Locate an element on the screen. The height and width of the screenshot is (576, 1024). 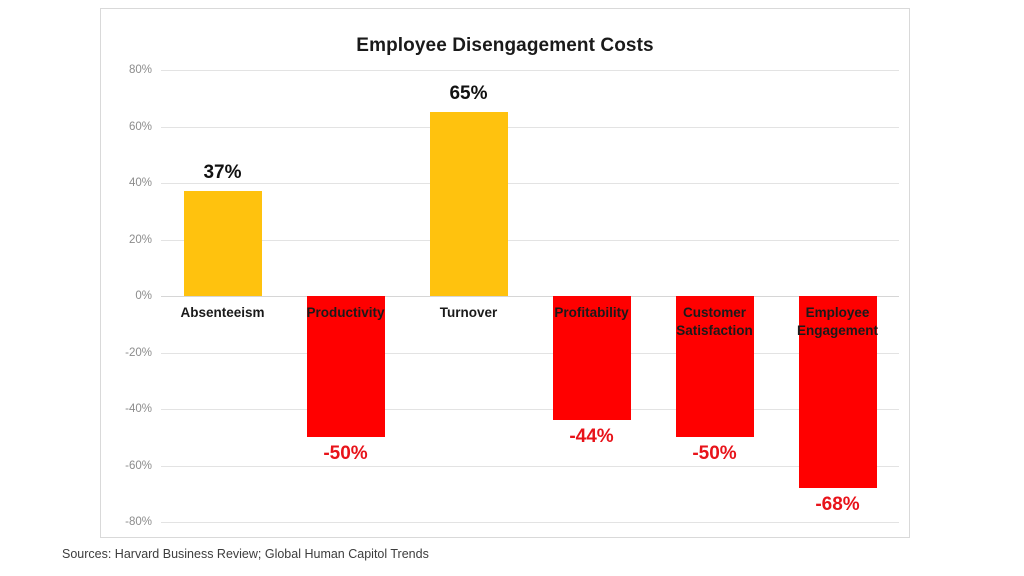
bar-value-label: 65% is located at coordinates (468, 94).